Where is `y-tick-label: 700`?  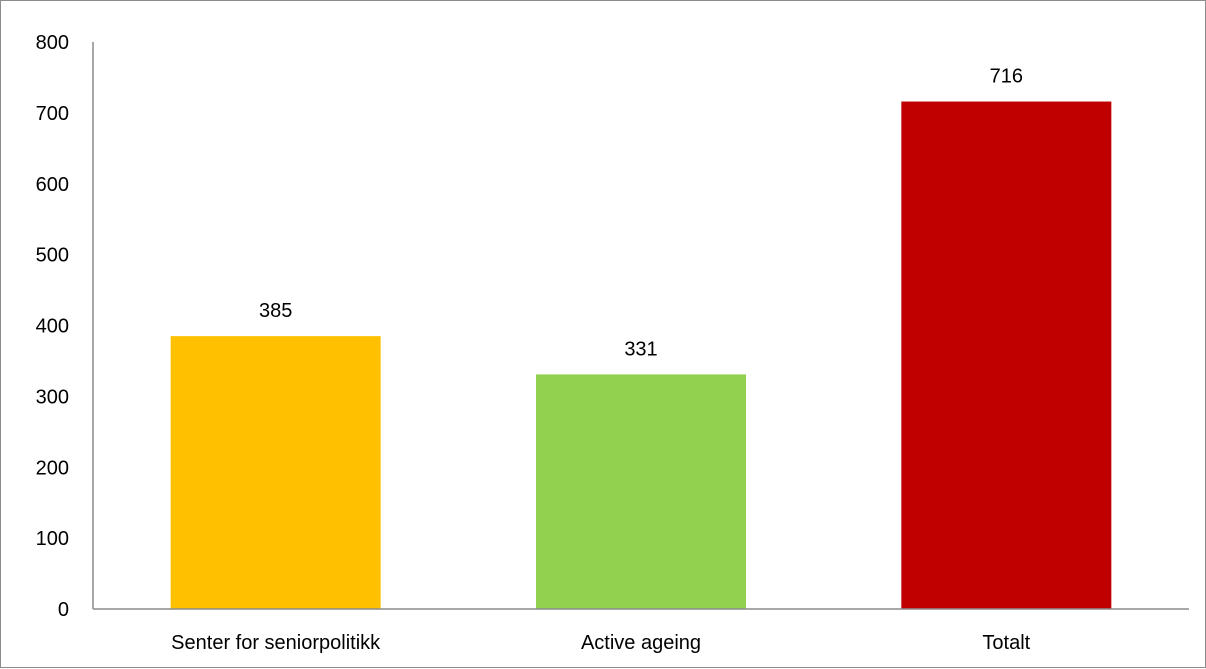 y-tick-label: 700 is located at coordinates (52, 114).